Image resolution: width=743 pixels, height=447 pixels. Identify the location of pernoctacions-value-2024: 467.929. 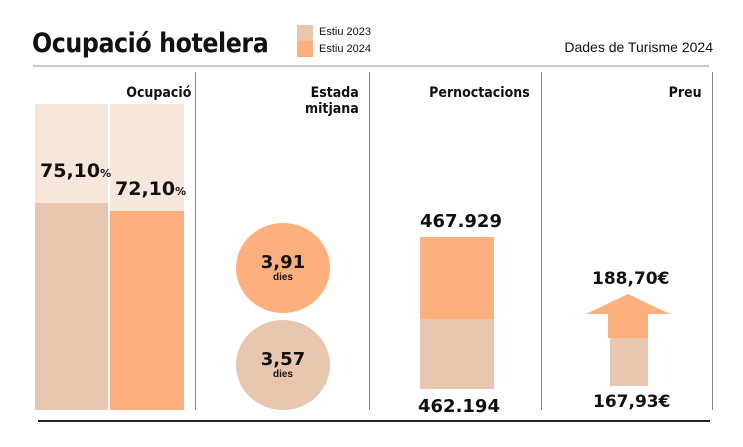
(461, 221).